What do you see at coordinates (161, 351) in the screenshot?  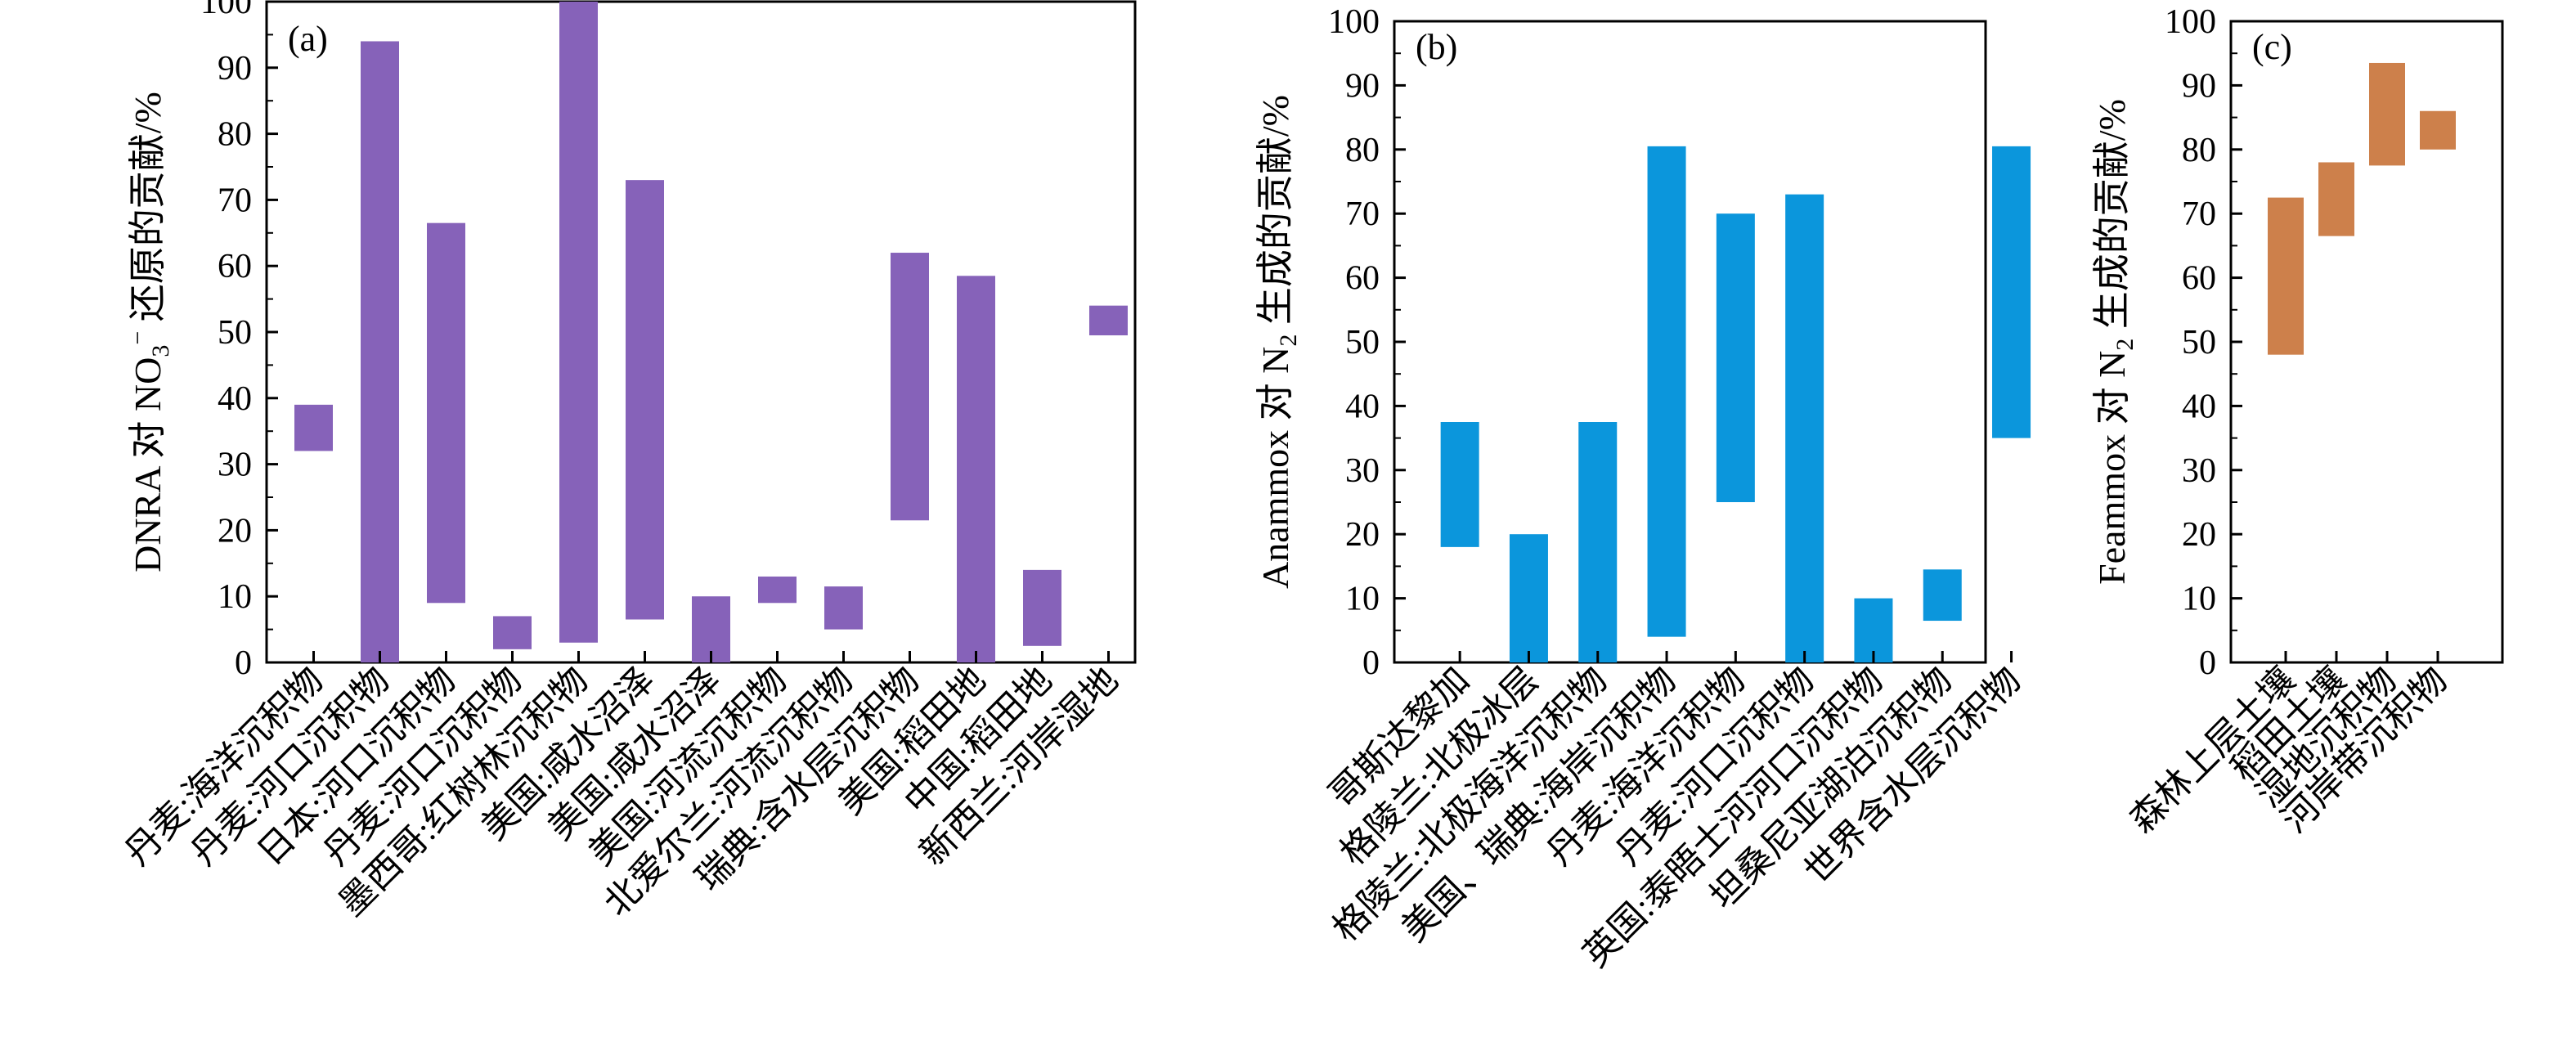 I see `y-axis-label-part: 3` at bounding box center [161, 351].